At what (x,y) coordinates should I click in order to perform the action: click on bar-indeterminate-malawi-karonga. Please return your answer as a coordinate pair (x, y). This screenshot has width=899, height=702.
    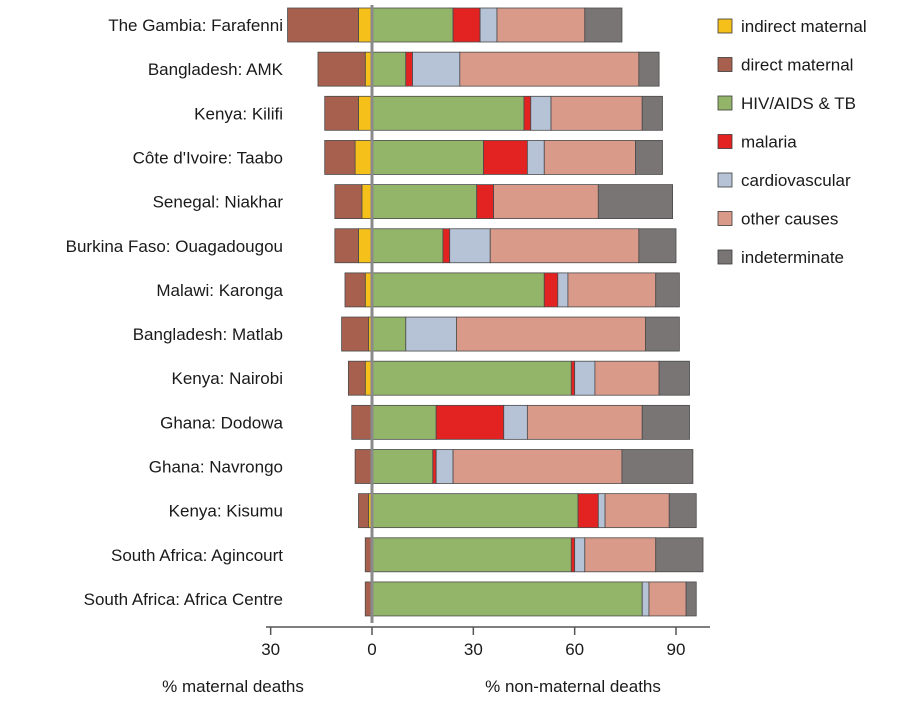
    Looking at the image, I should click on (667, 290).